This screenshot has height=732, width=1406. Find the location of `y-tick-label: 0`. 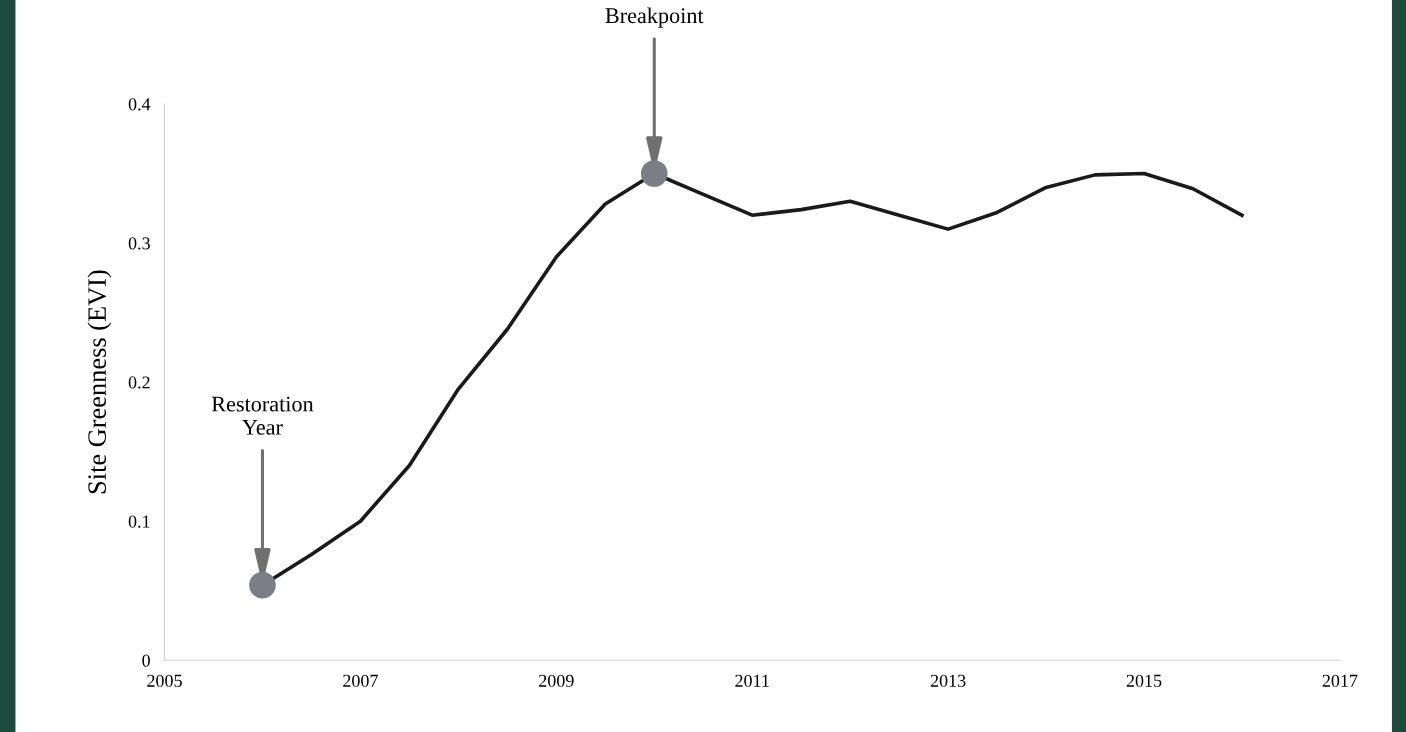

y-tick-label: 0 is located at coordinates (146, 660).